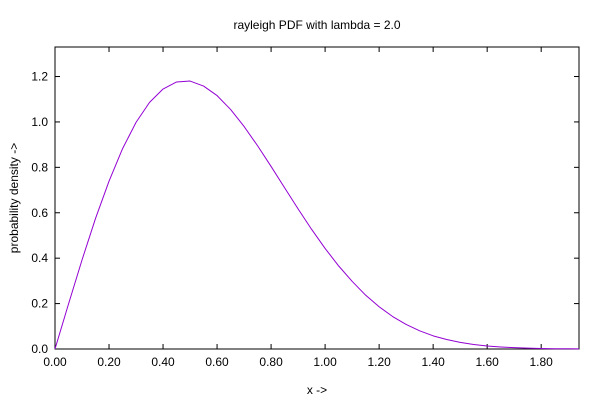 Image resolution: width=600 pixels, height=405 pixels. I want to click on y-tick-label: 1.0, so click(39, 122).